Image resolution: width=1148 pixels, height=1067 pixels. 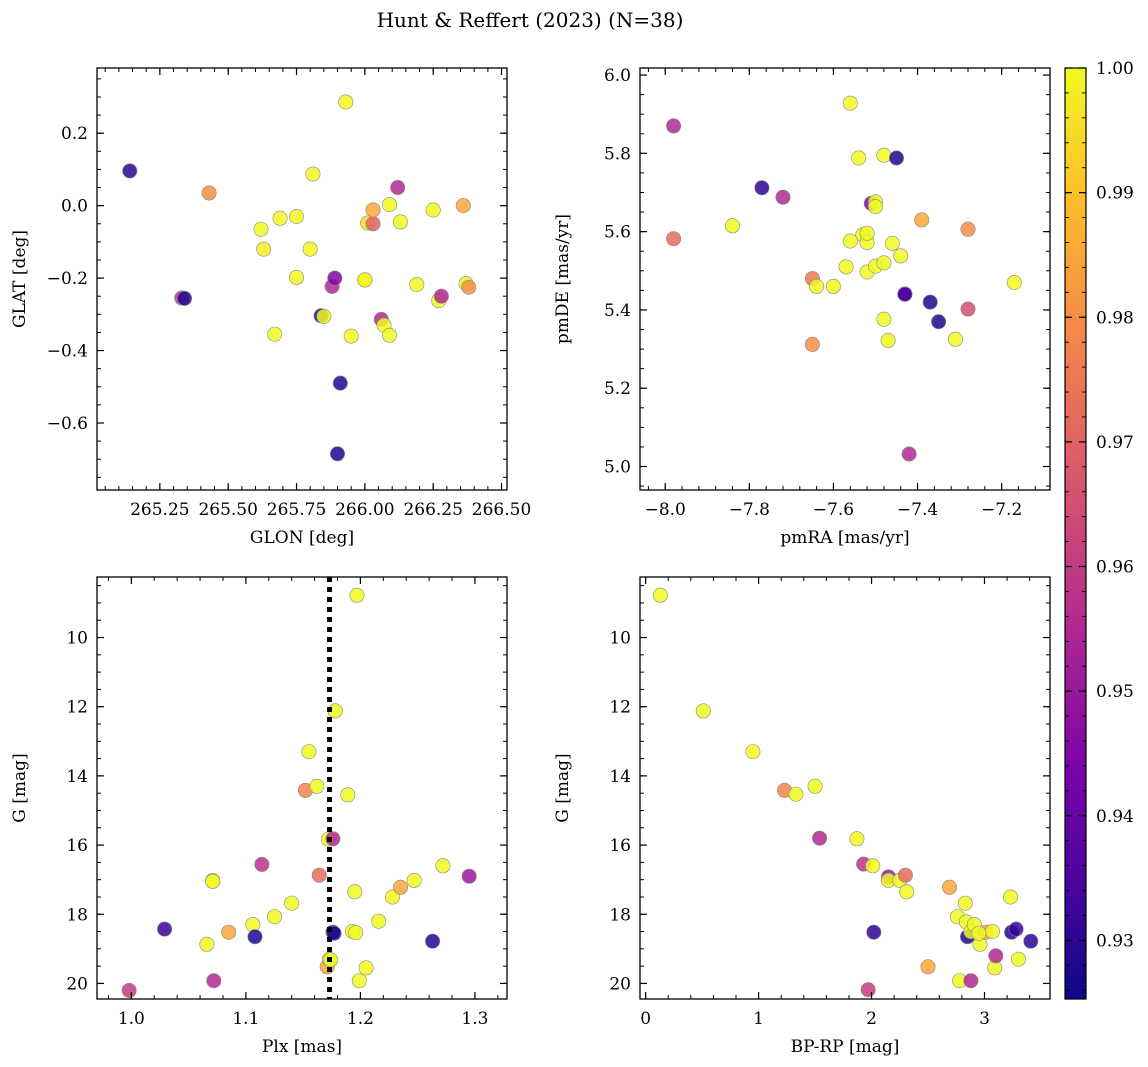 What do you see at coordinates (1115, 817) in the screenshot?
I see `colorbar-tick-label: 0.94` at bounding box center [1115, 817].